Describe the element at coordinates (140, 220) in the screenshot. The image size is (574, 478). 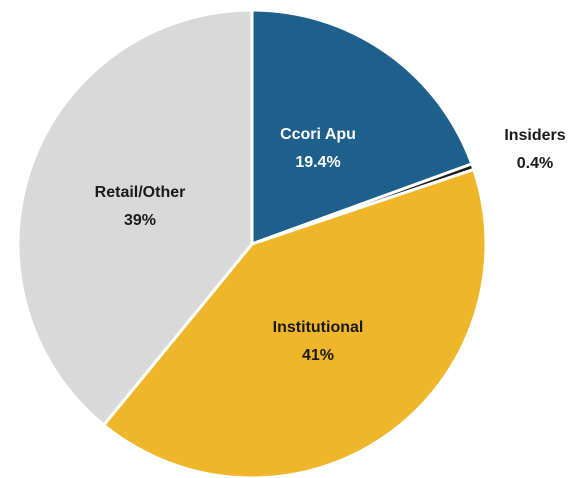
I see `slice-value-label: 39%` at that location.